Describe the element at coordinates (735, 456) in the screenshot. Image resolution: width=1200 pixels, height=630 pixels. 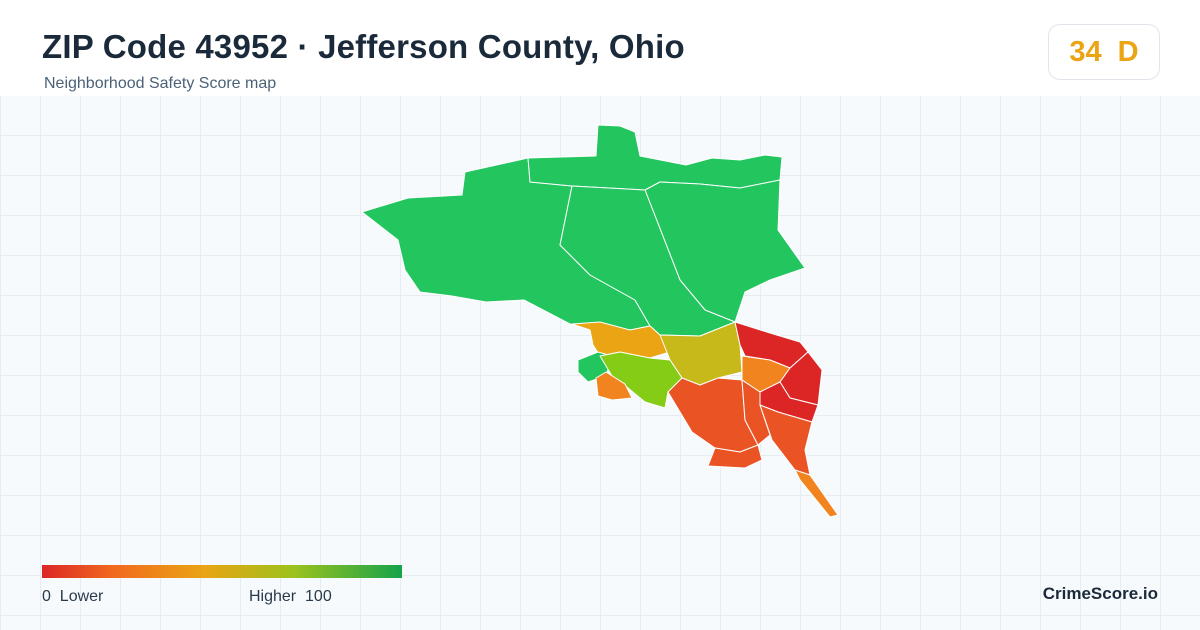
I see `region-south-tip` at that location.